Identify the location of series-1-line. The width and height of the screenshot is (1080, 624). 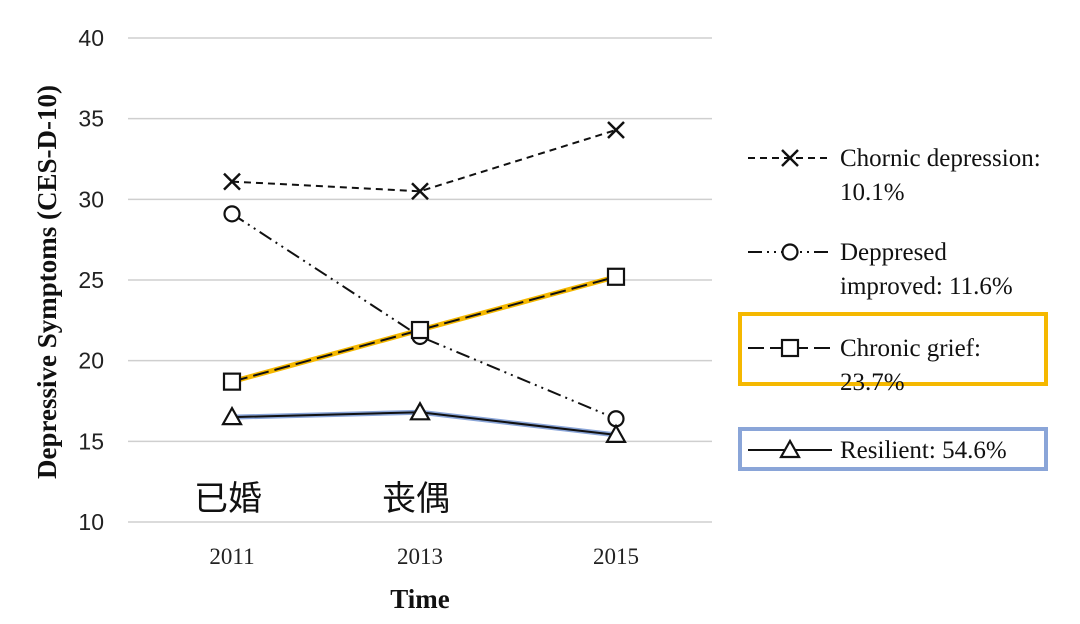
(424, 161).